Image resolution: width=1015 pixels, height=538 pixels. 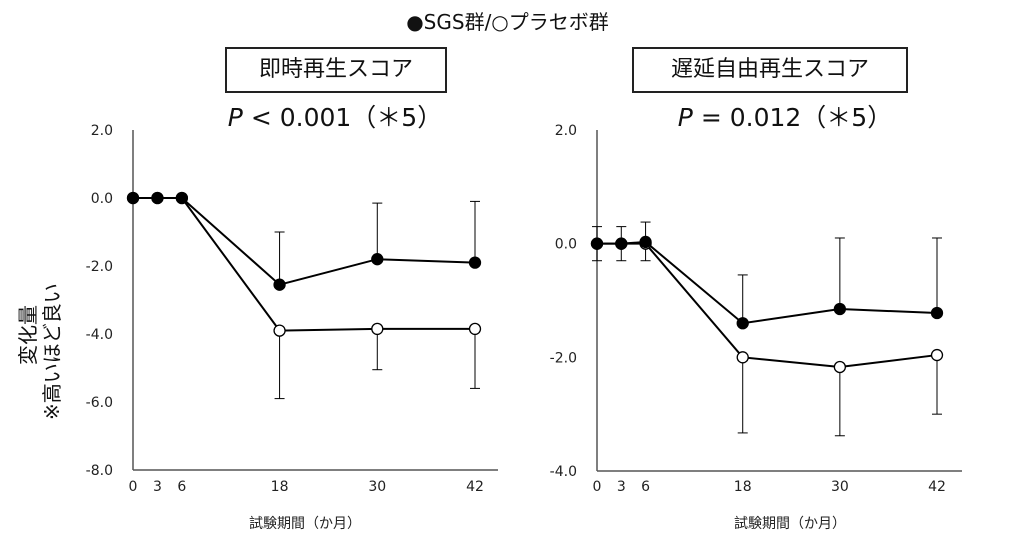 What do you see at coordinates (346, 117) in the screenshot?
I see `p-value-text: < 0.001（＊5）` at bounding box center [346, 117].